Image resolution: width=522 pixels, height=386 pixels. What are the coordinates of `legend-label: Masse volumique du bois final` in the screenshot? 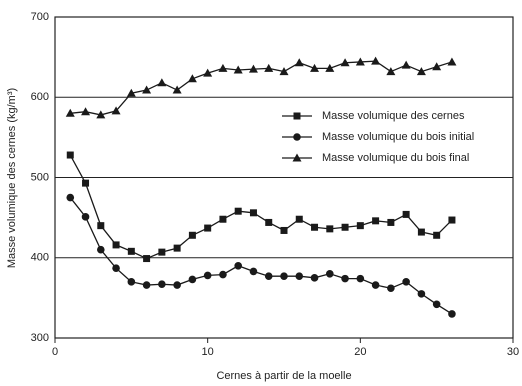 It's located at (395, 158).